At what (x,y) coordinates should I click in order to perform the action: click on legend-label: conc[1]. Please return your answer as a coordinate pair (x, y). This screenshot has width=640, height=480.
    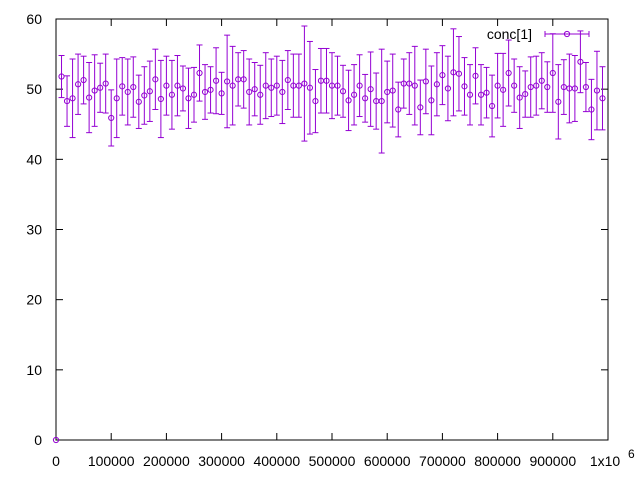
    Looking at the image, I should click on (509, 34).